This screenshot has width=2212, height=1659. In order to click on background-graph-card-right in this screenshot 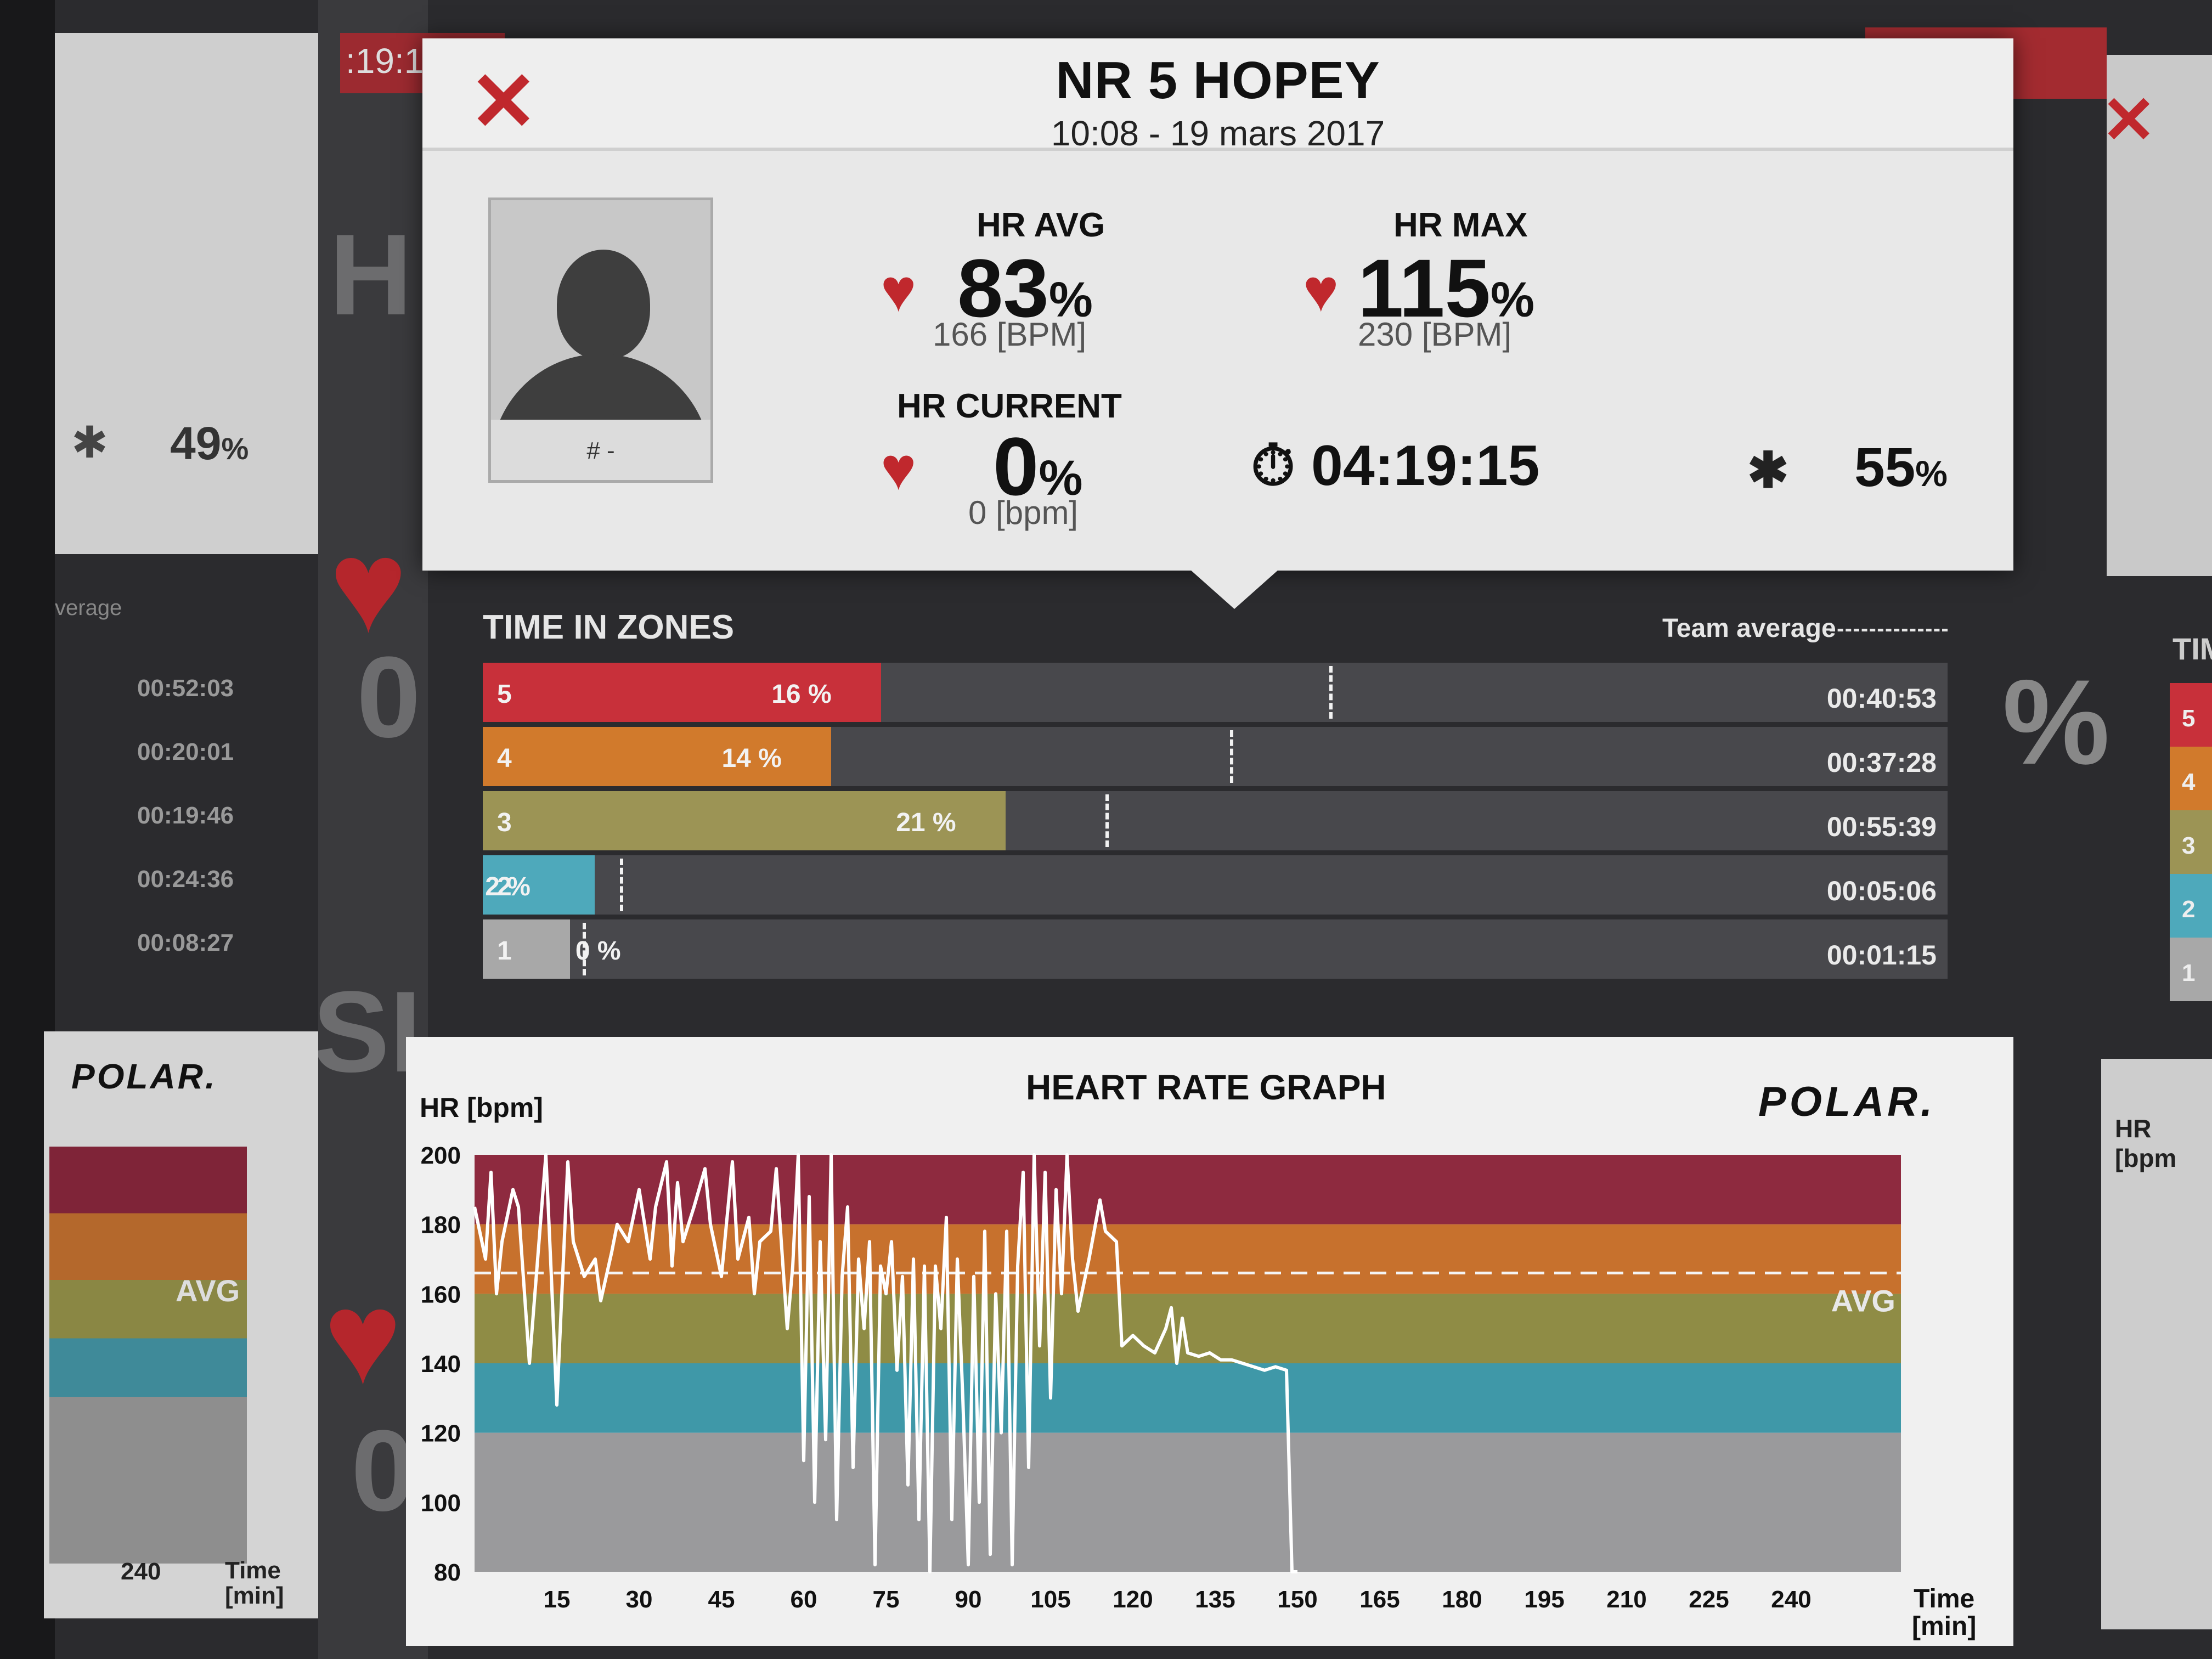, I will do `click(2156, 1344)`.